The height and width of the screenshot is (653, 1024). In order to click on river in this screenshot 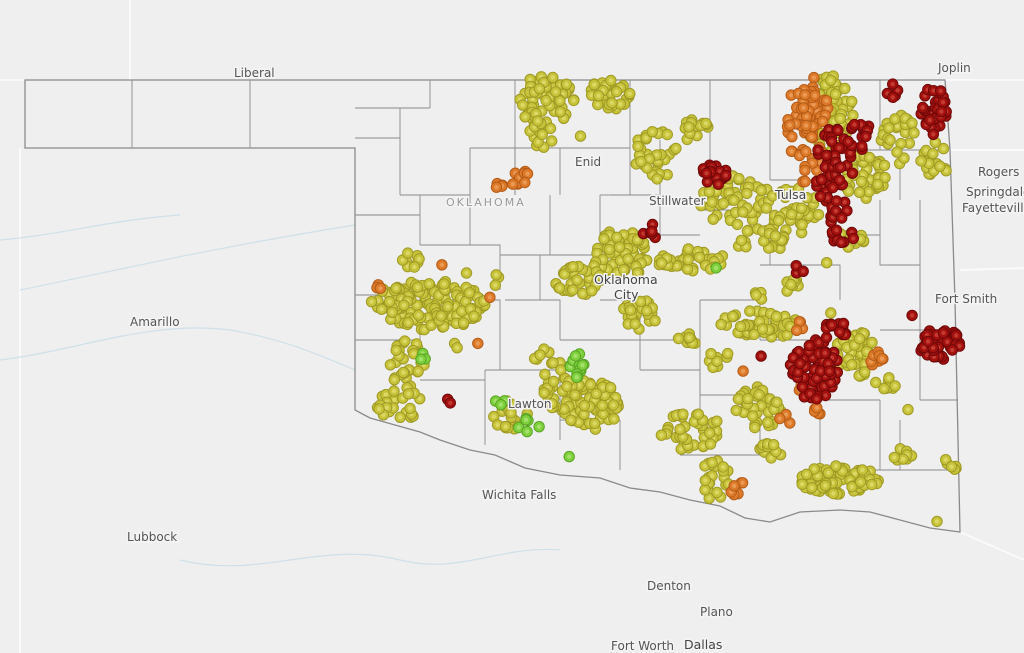, I will do `click(370, 557)`.